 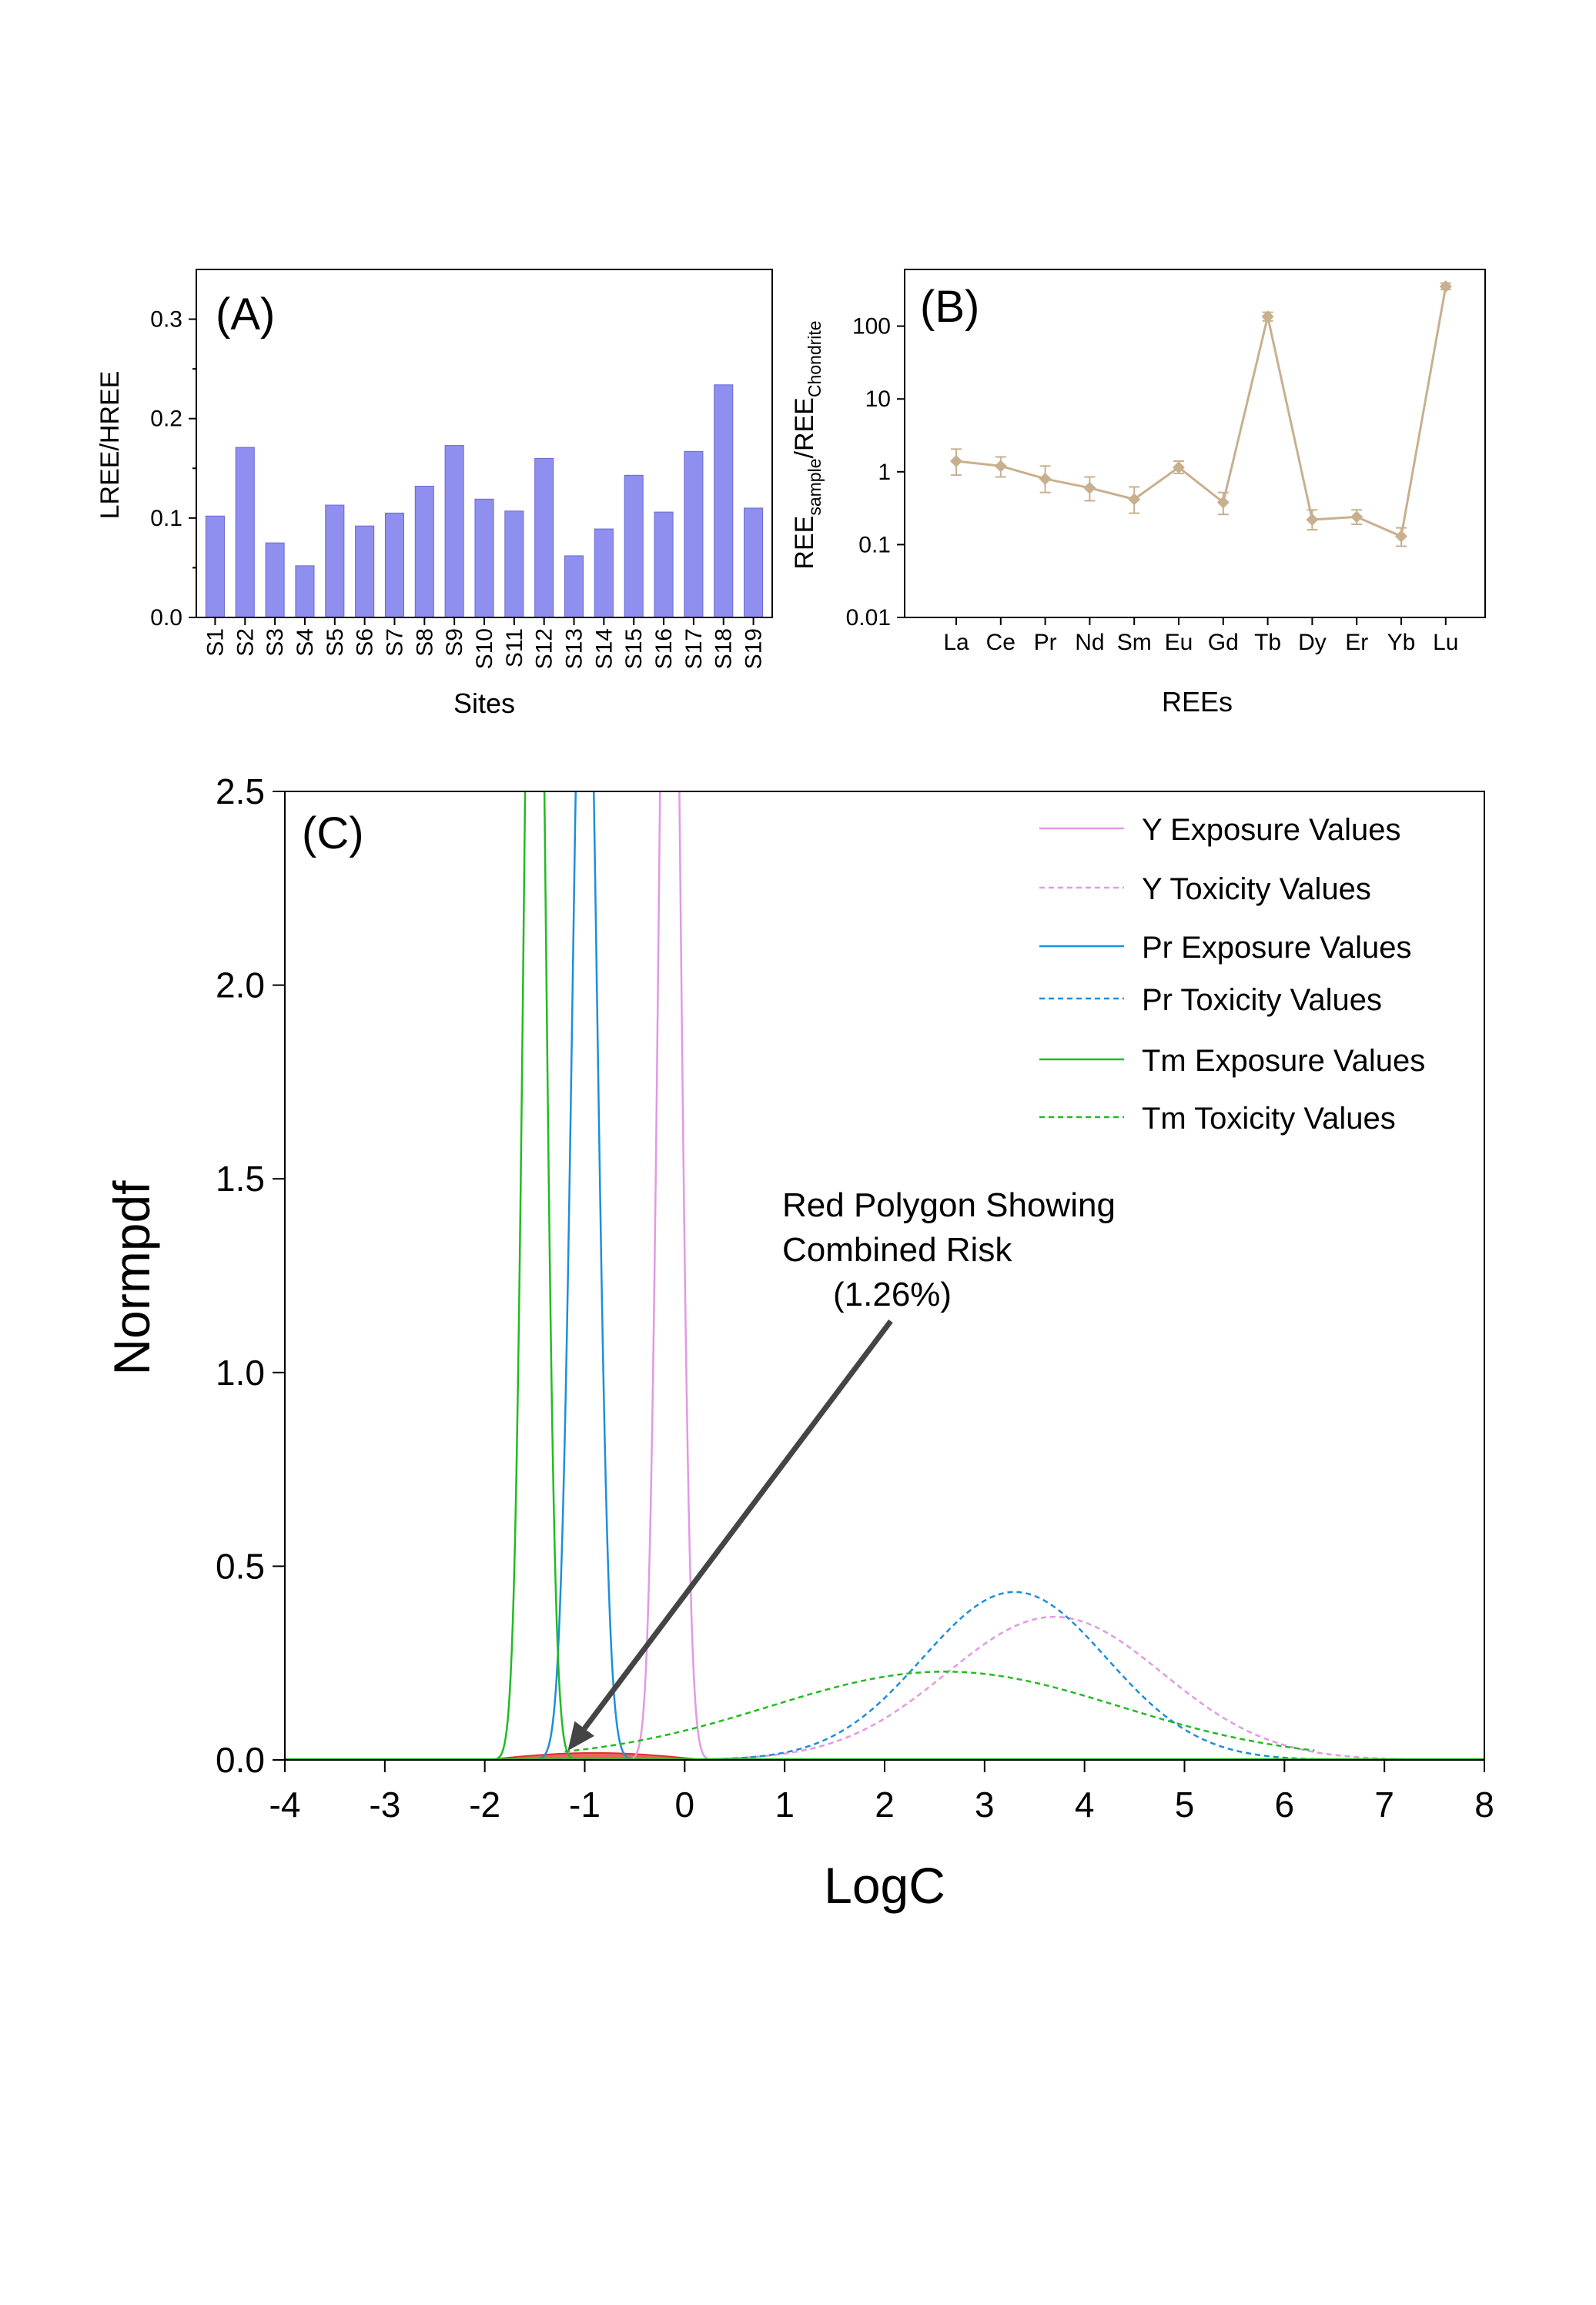 What do you see at coordinates (694, 534) in the screenshot?
I see `bar-S17` at bounding box center [694, 534].